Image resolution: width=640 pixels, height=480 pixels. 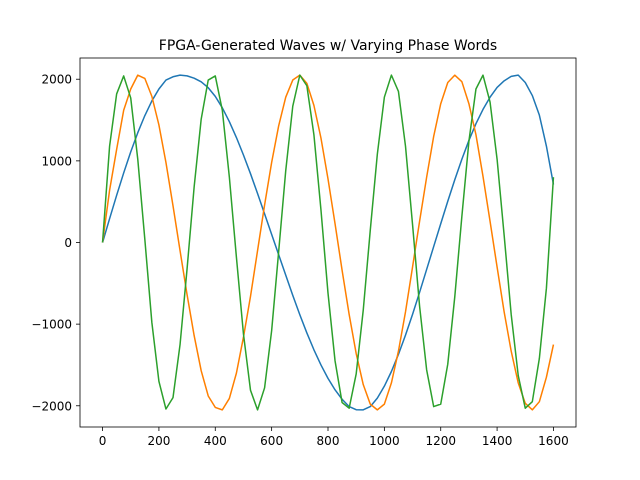 I want to click on x-tick-label-3: 600, so click(x=271, y=441).